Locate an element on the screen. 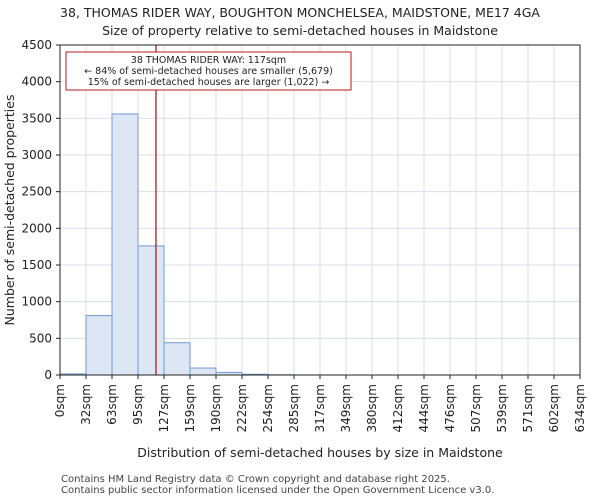  y-tick-label: 4500 is located at coordinates (36, 45).